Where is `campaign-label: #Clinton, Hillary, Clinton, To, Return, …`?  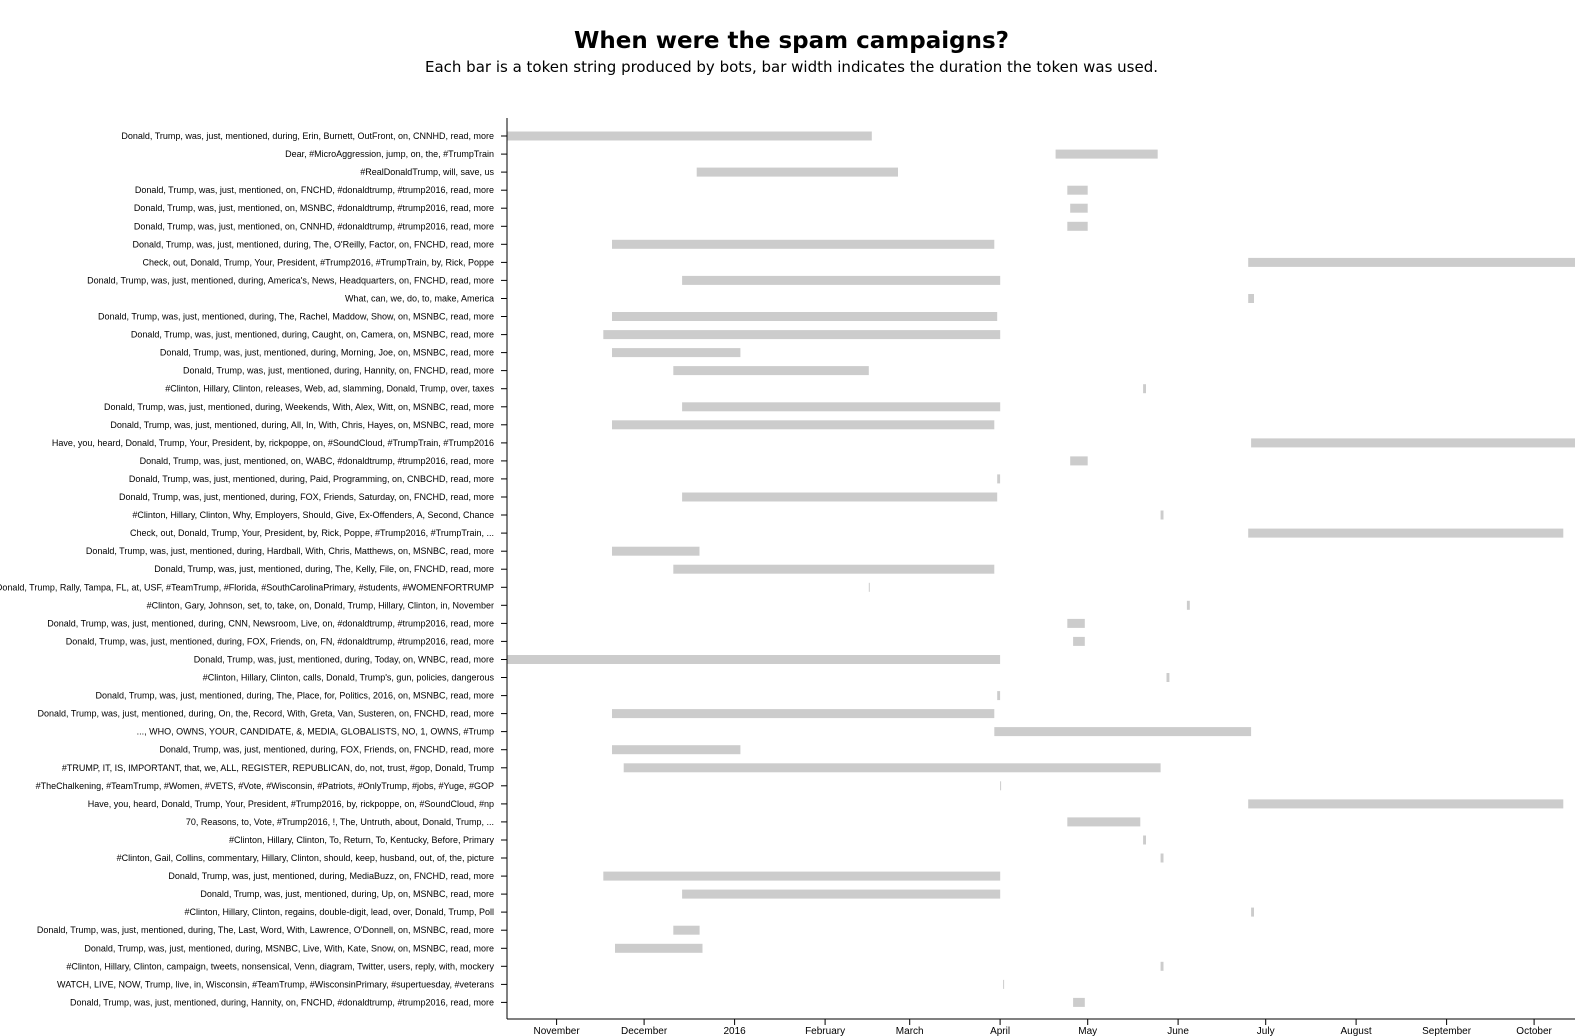 campaign-label: #Clinton, Hillary, Clinton, To, Return, … is located at coordinates (361, 840).